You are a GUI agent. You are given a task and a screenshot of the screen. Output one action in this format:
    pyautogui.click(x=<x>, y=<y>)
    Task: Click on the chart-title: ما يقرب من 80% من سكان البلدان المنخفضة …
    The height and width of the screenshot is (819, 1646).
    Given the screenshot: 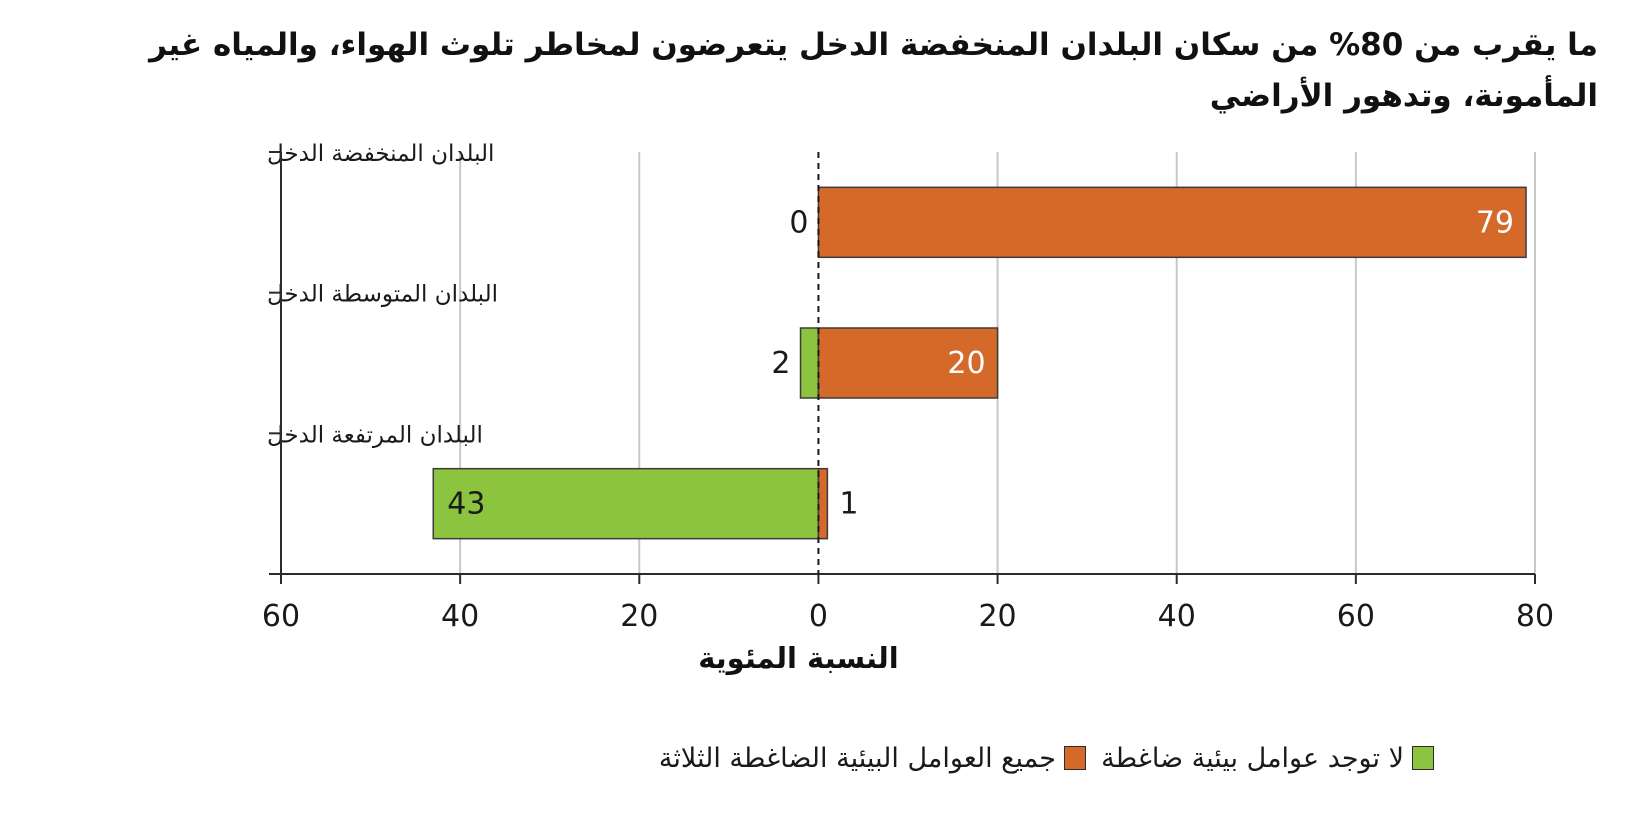 What is the action you would take?
    pyautogui.click(x=873, y=70)
    